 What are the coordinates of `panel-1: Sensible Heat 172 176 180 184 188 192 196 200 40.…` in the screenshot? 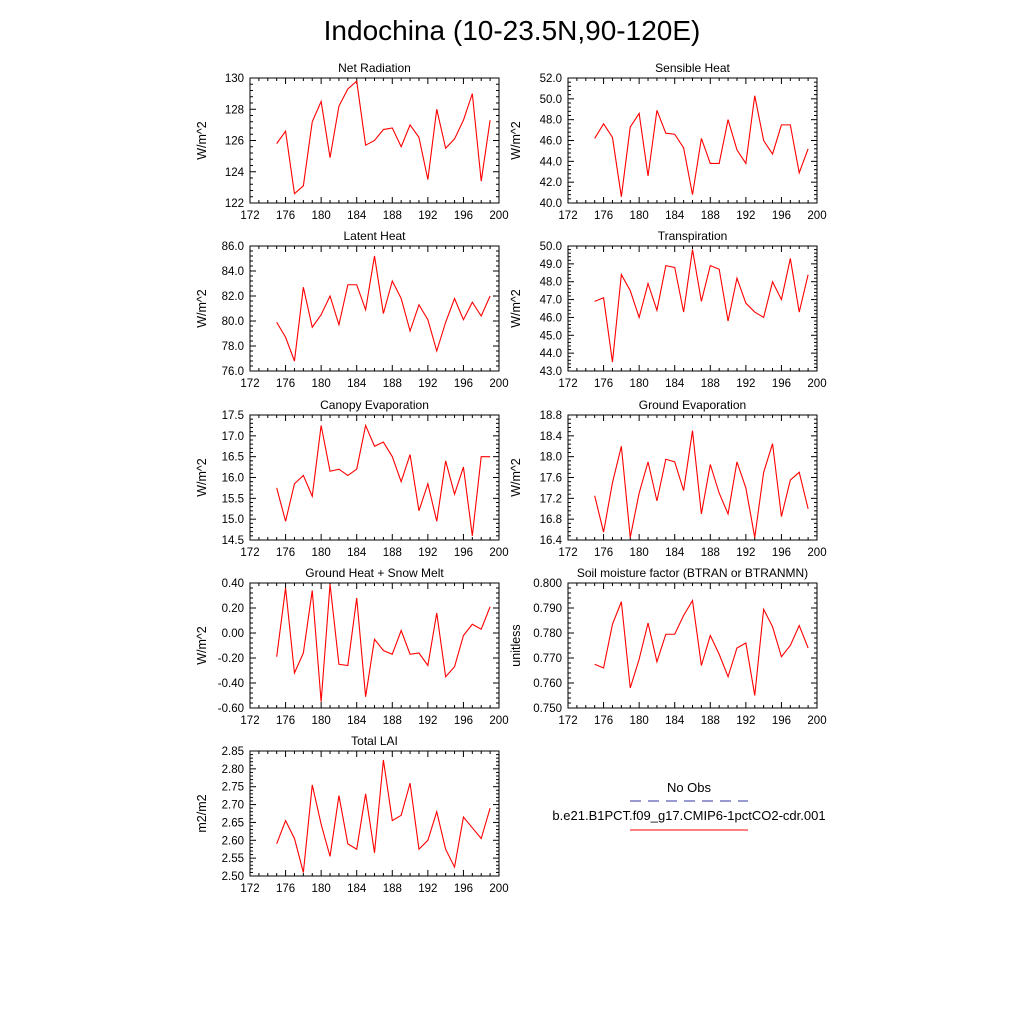 It's located at (668, 141).